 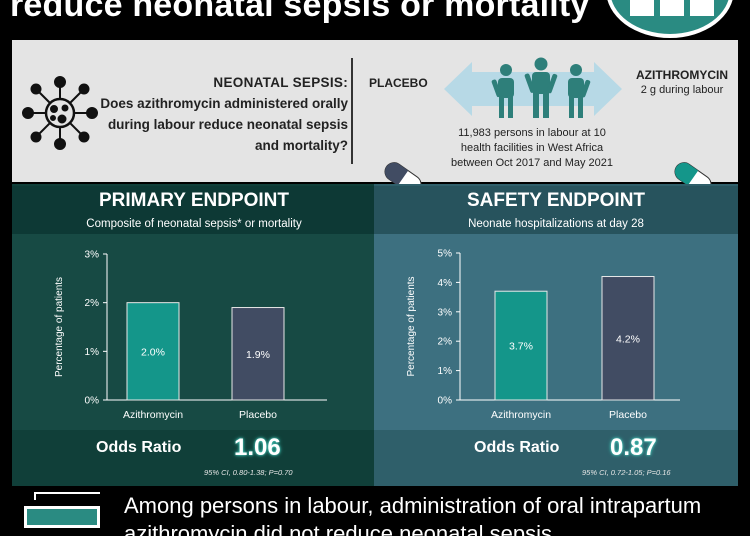 What do you see at coordinates (682, 75) in the screenshot?
I see `azithromycin-label: AZITHROMYCIN` at bounding box center [682, 75].